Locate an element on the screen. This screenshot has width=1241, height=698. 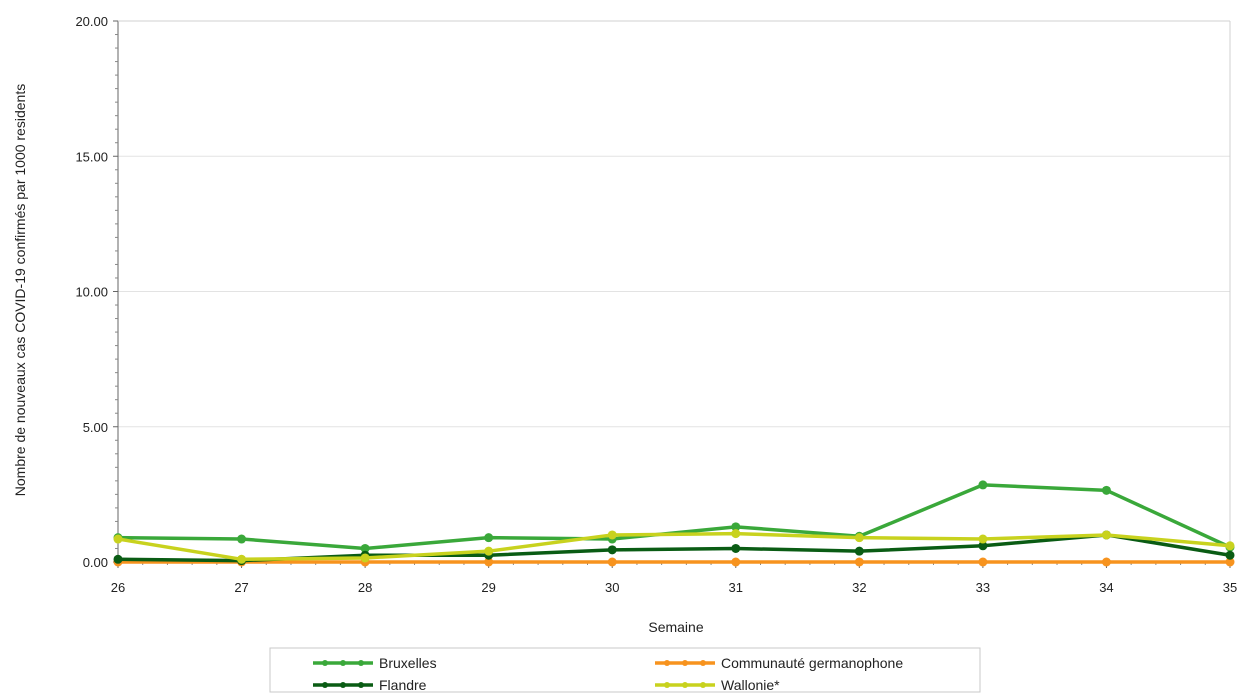
legend-box is located at coordinates (625, 670).